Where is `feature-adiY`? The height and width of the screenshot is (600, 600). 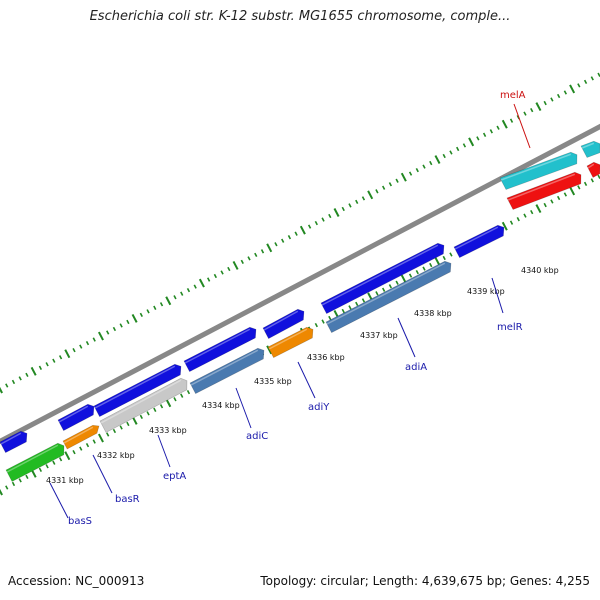
feature-adiY is located at coordinates (290, 342).